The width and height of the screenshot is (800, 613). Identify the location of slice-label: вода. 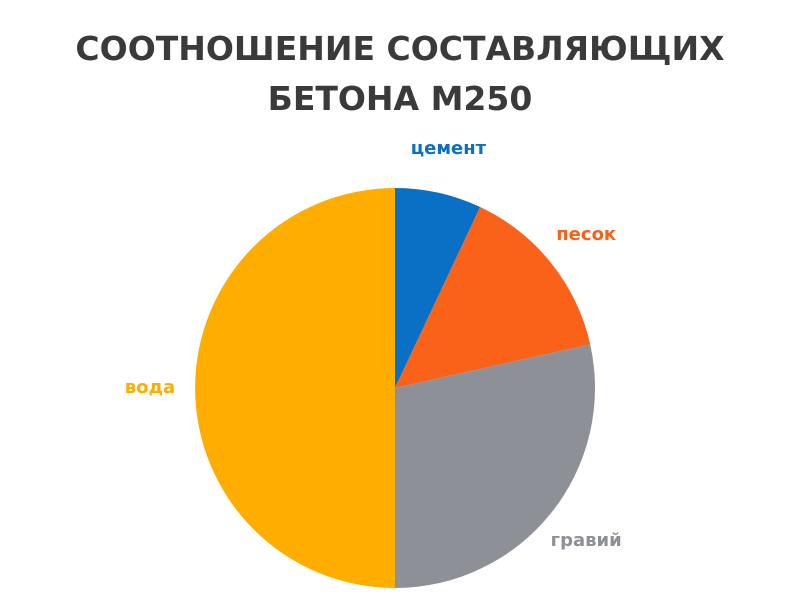
(150, 387).